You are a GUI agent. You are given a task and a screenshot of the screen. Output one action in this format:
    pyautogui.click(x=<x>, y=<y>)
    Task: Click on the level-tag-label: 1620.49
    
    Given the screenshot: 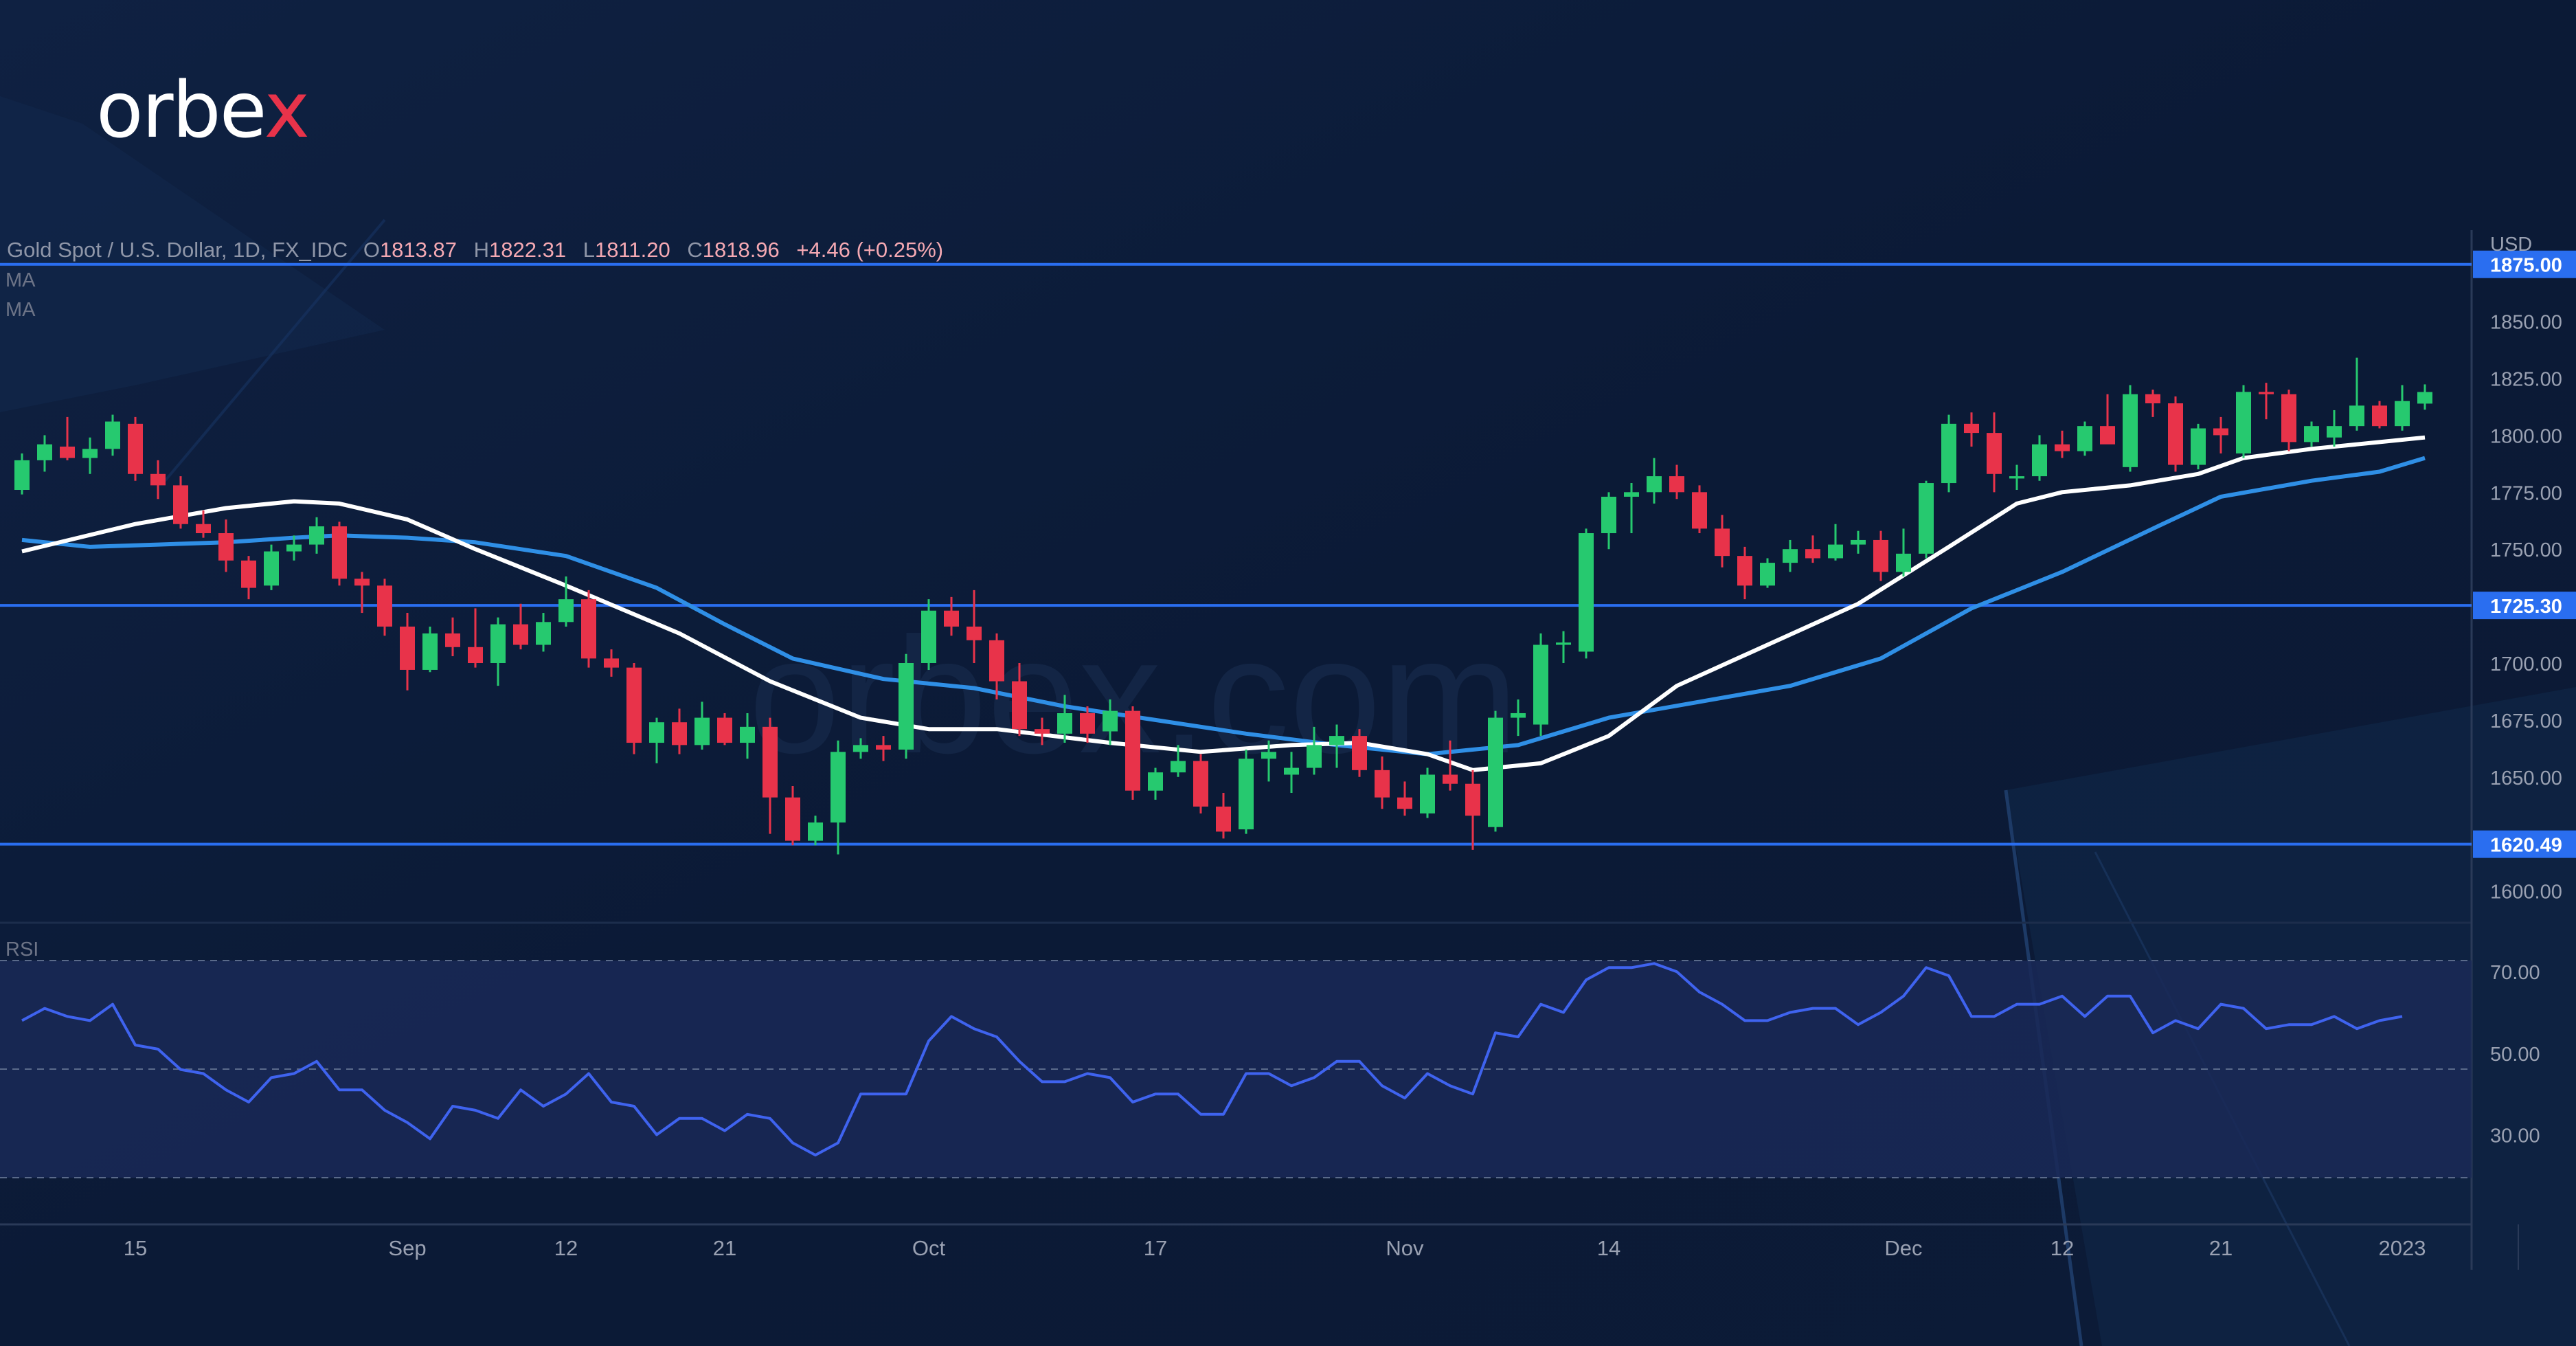 What is the action you would take?
    pyautogui.click(x=2526, y=846)
    